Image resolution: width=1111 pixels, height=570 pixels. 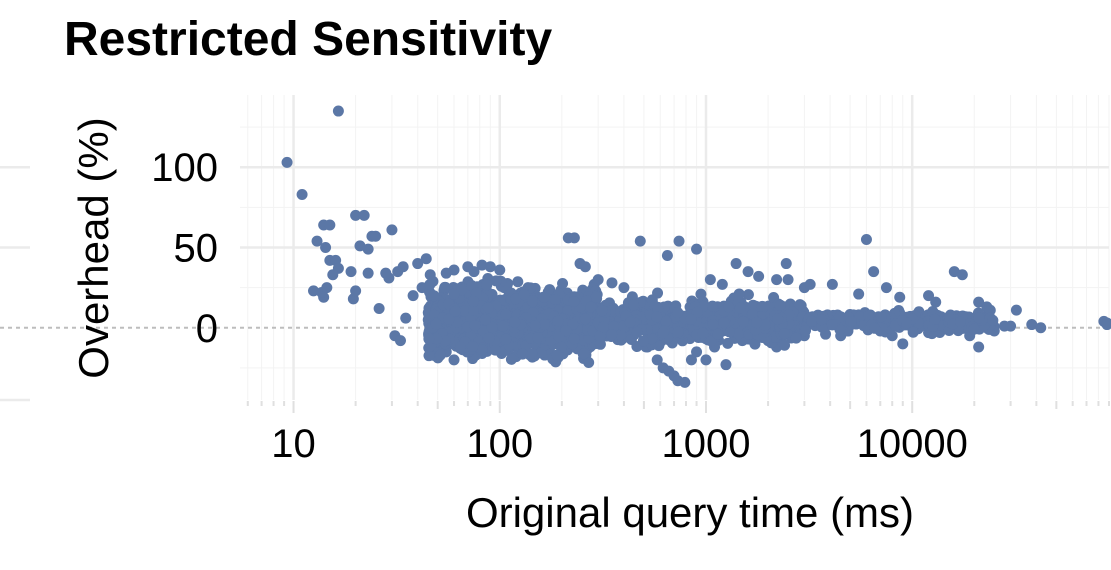 I want to click on y-axis-ticks: 0 50 100, so click(x=184, y=248).